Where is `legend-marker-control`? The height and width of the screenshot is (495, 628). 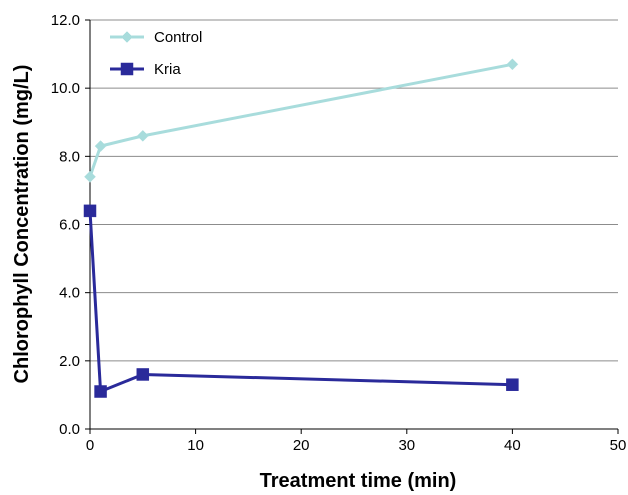
legend-marker-control is located at coordinates (127, 37).